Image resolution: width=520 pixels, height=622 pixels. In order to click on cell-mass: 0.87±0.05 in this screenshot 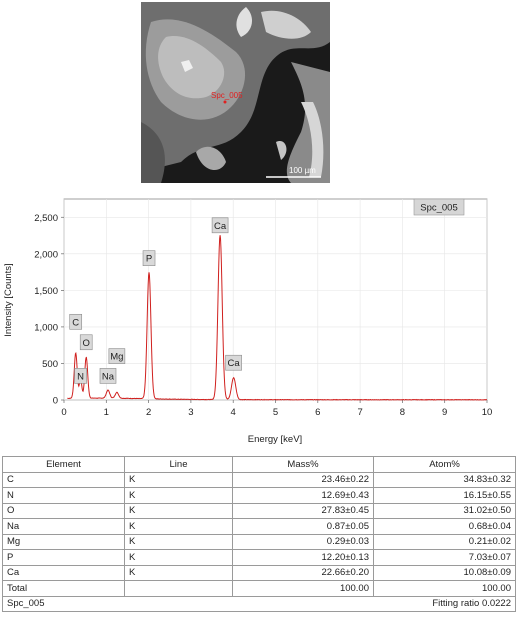, I will do `click(303, 526)`.